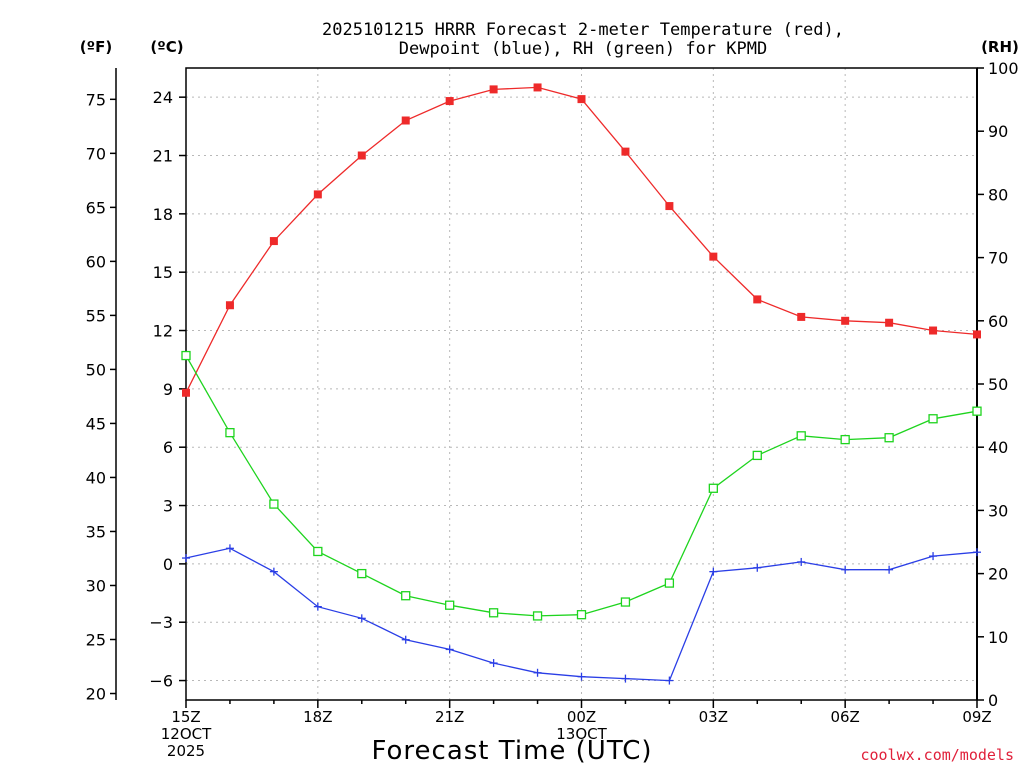 The height and width of the screenshot is (768, 1024). I want to click on fahrenheit-tick-label: 30, so click(96, 585).